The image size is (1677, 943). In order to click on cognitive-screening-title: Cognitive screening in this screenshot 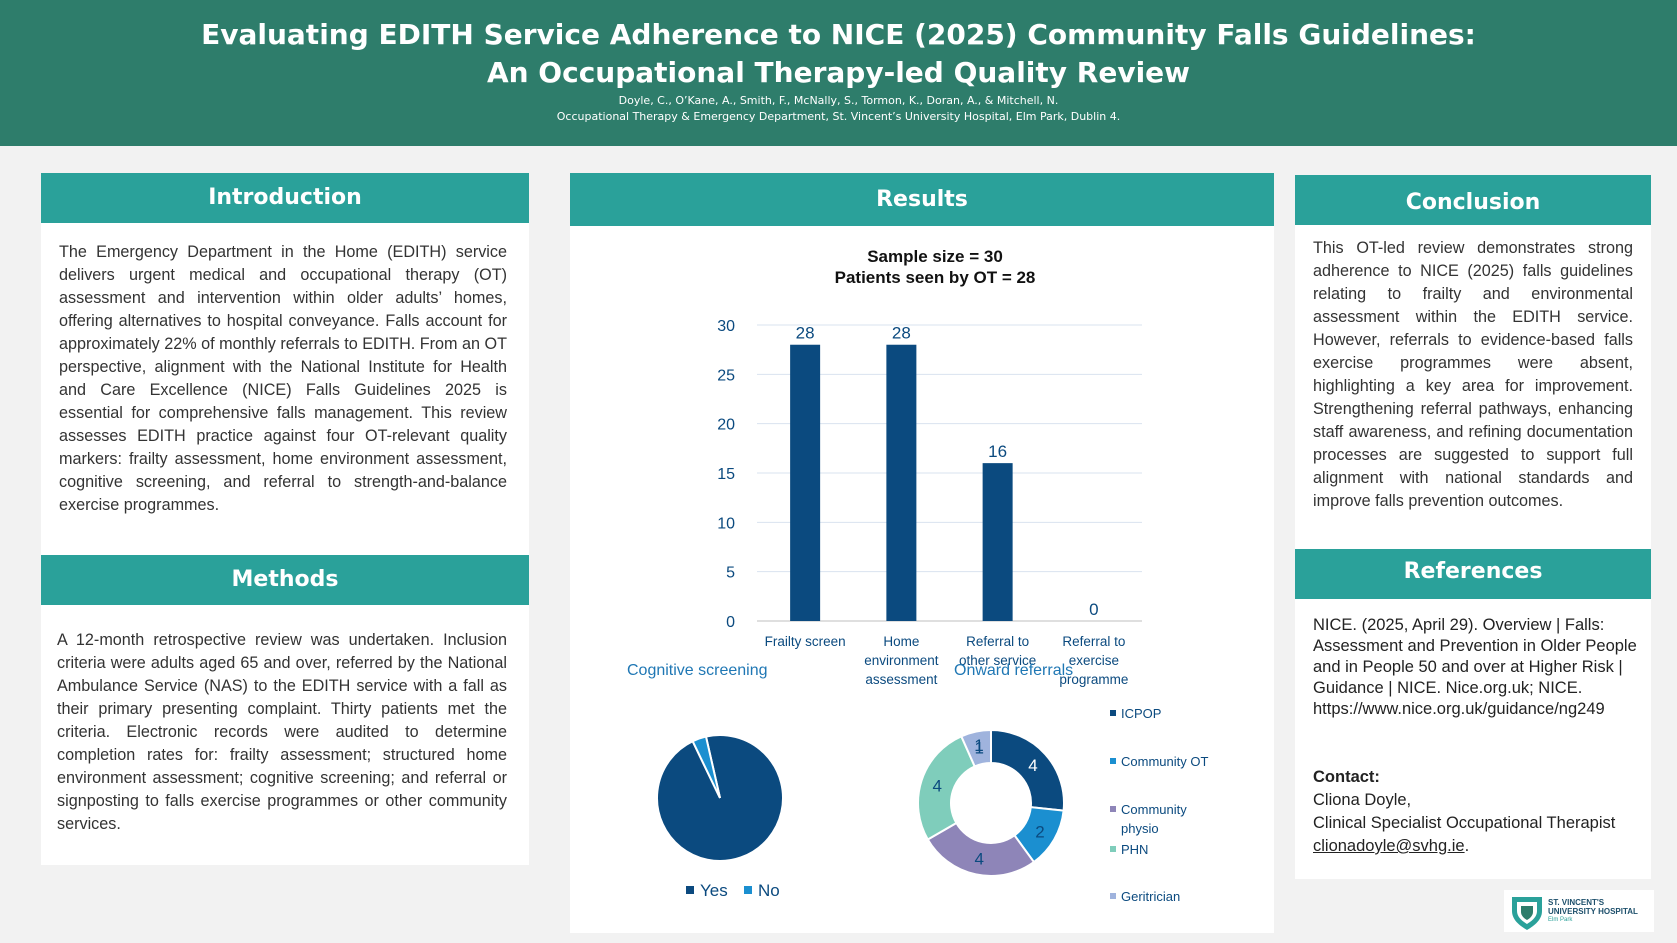, I will do `click(697, 670)`.